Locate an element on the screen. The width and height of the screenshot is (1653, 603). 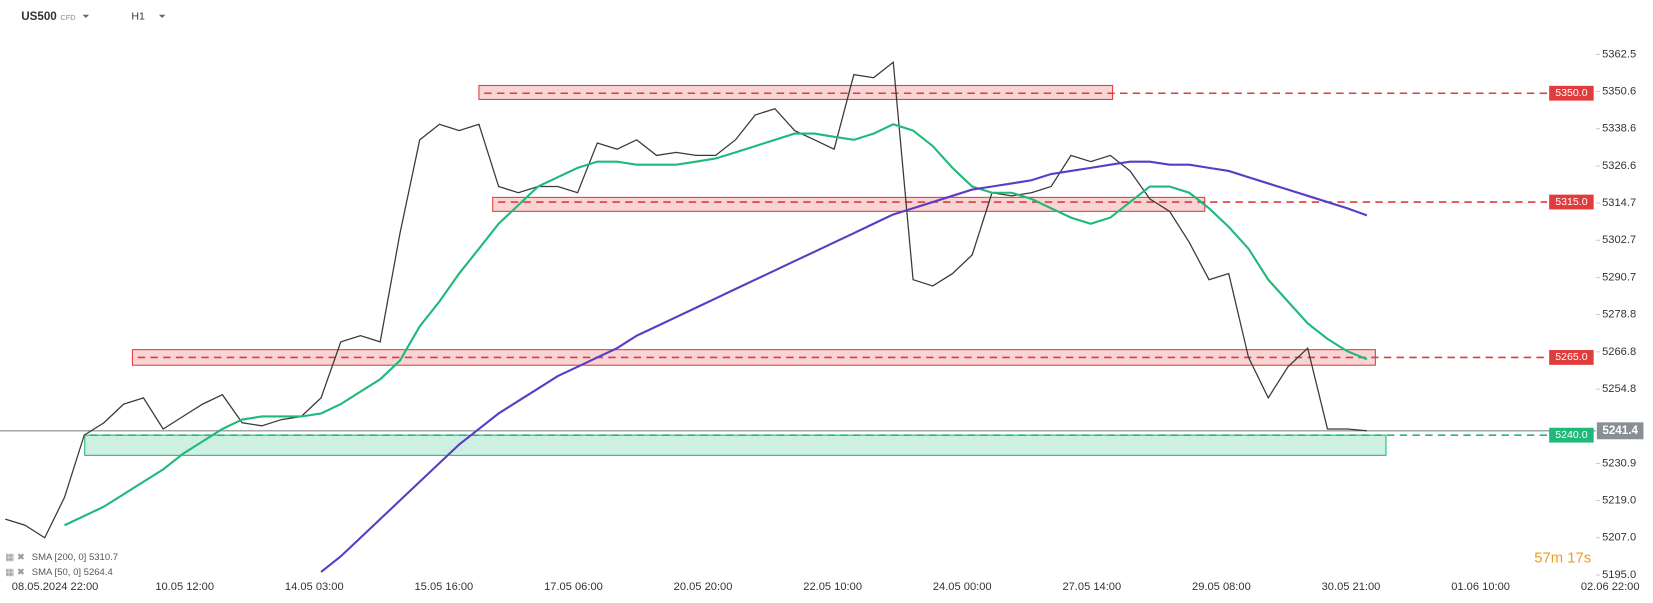
y-tick-label: 5230.9 is located at coordinates (1619, 463).